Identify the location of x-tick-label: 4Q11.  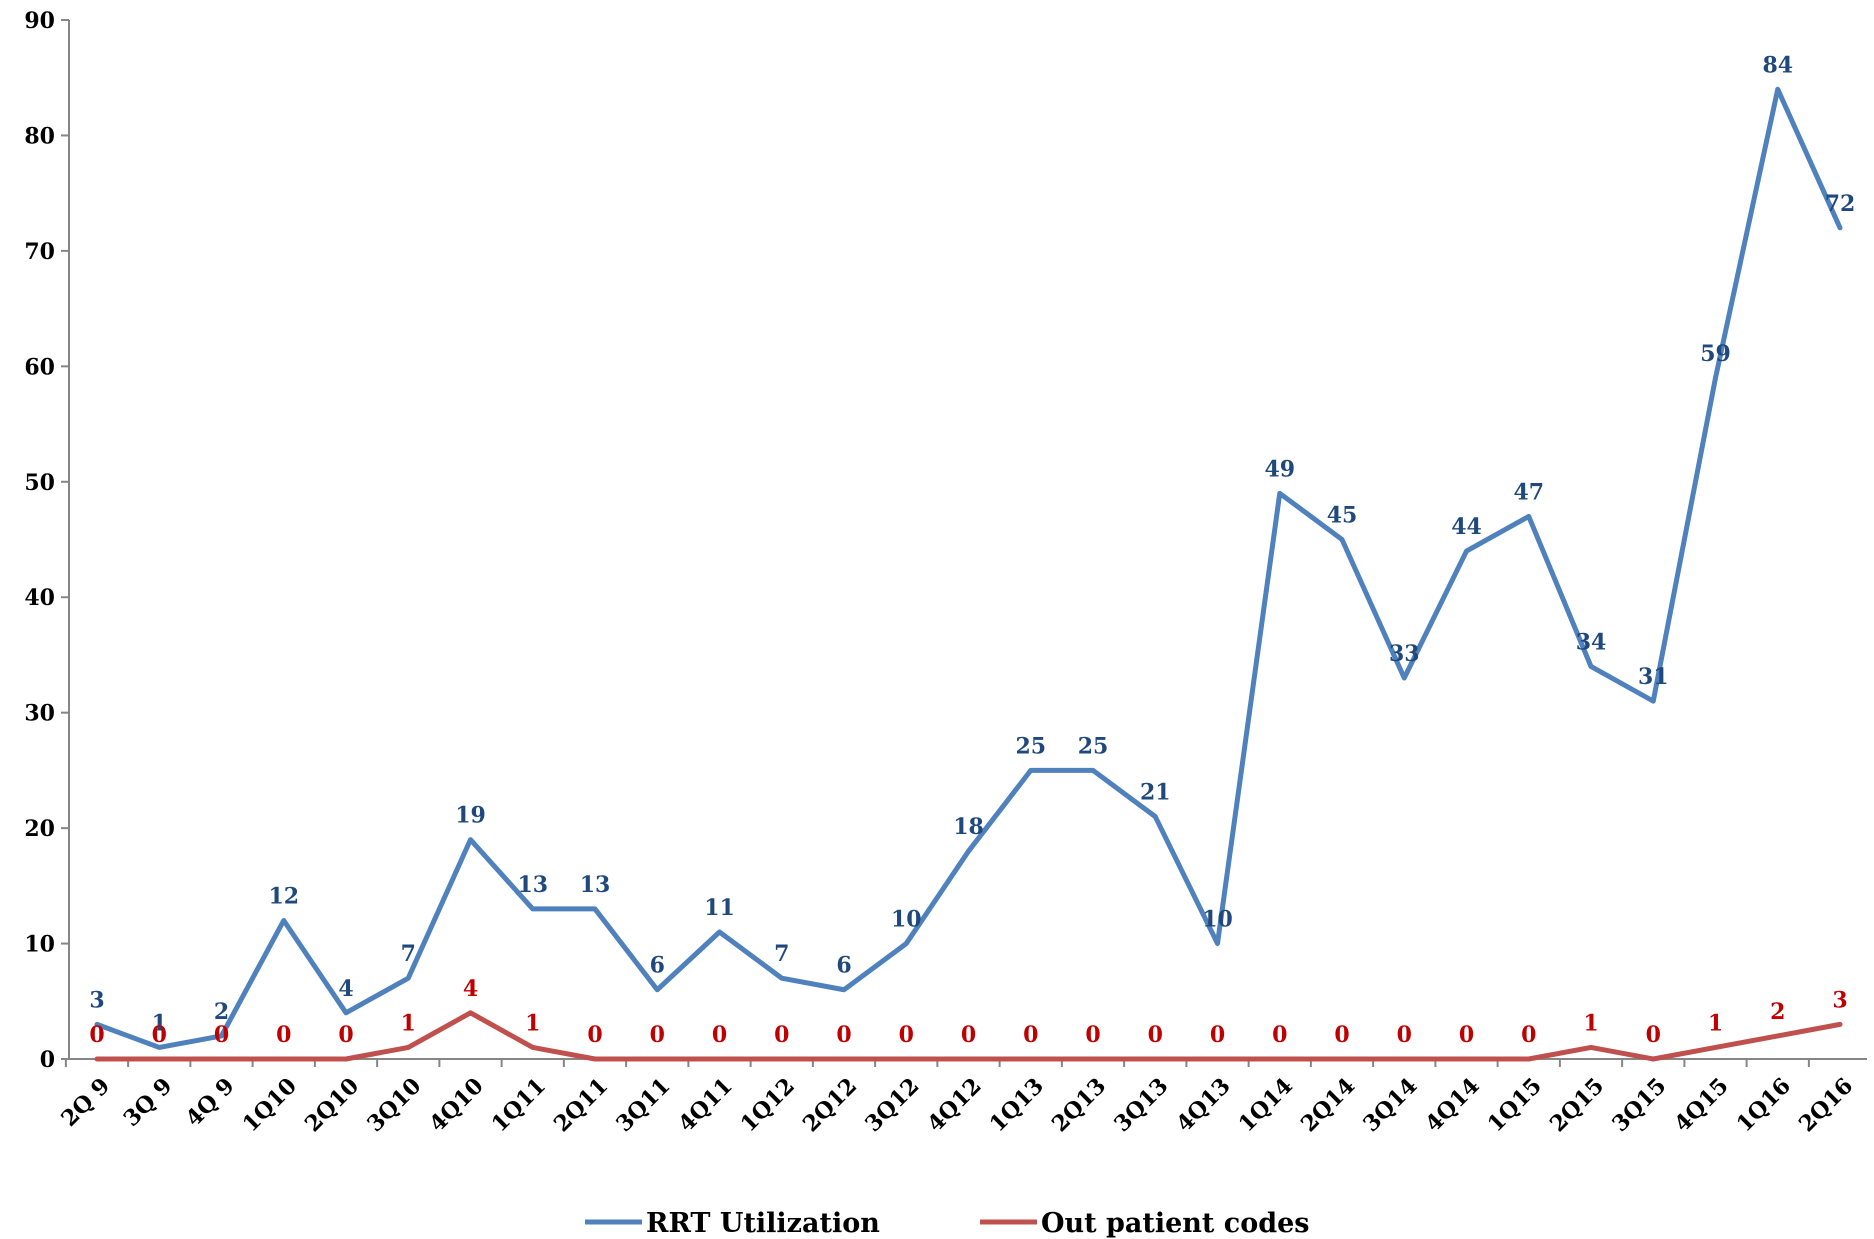
(705, 1105).